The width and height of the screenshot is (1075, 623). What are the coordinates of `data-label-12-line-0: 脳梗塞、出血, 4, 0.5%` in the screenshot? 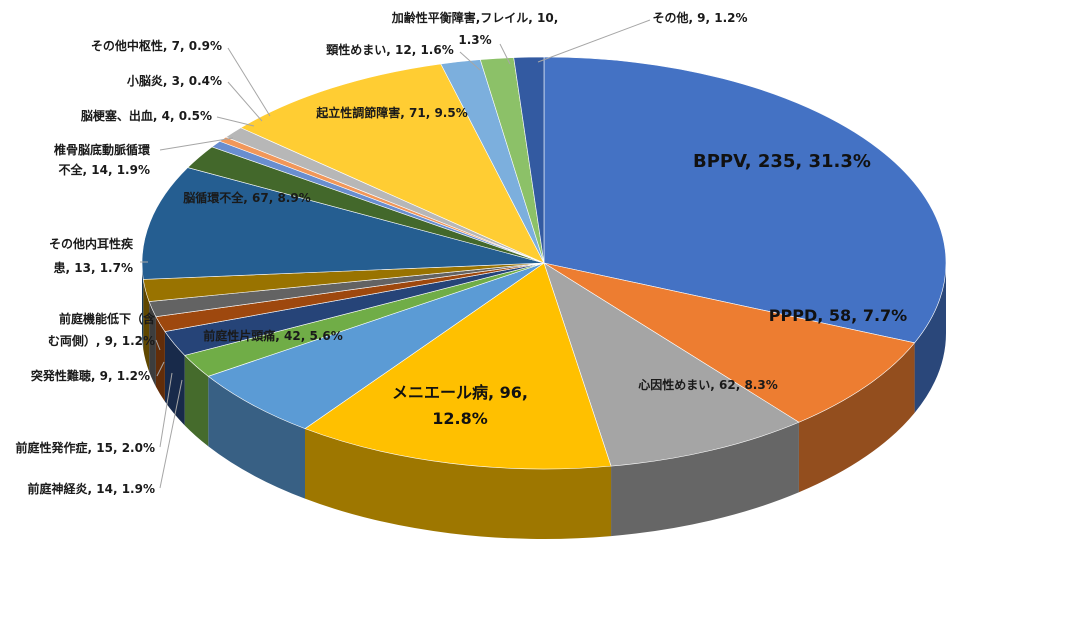 It's located at (146, 115).